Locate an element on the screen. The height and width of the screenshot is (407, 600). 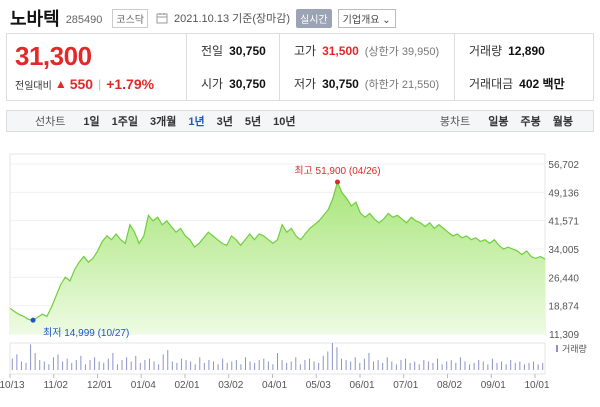
line-chart-label: 선차트 is located at coordinates (50, 122).